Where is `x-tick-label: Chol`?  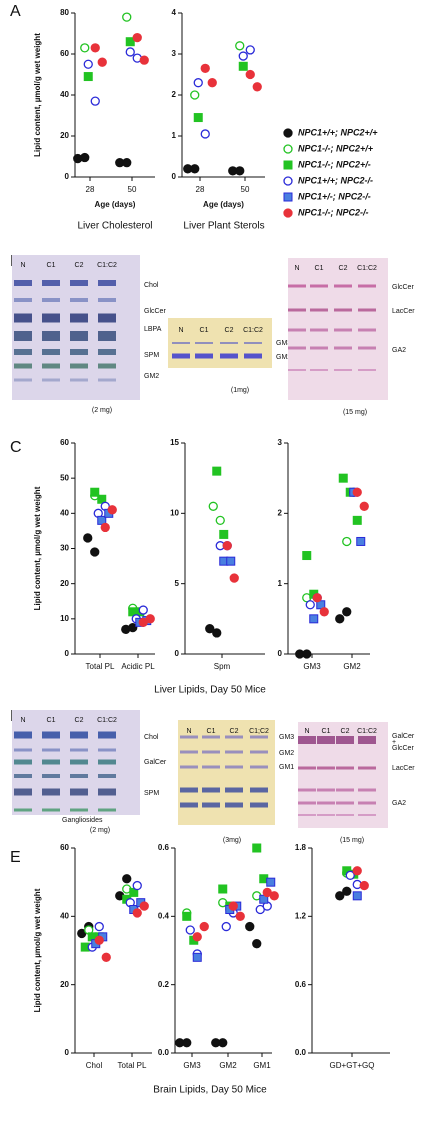
x-tick-label: Chol is located at coordinates (94, 1065).